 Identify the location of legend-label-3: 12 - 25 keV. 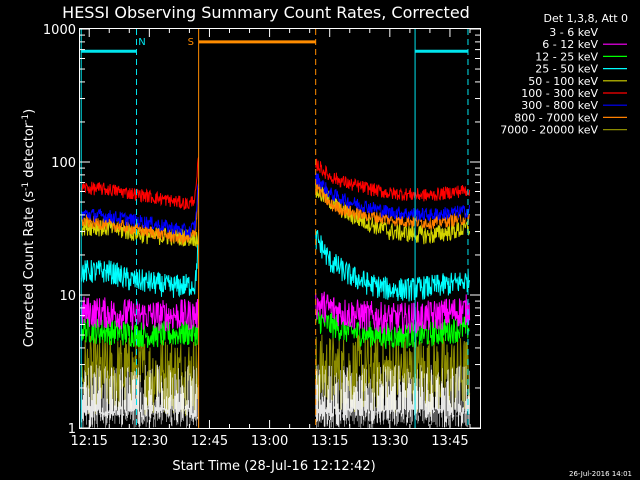
(566, 56).